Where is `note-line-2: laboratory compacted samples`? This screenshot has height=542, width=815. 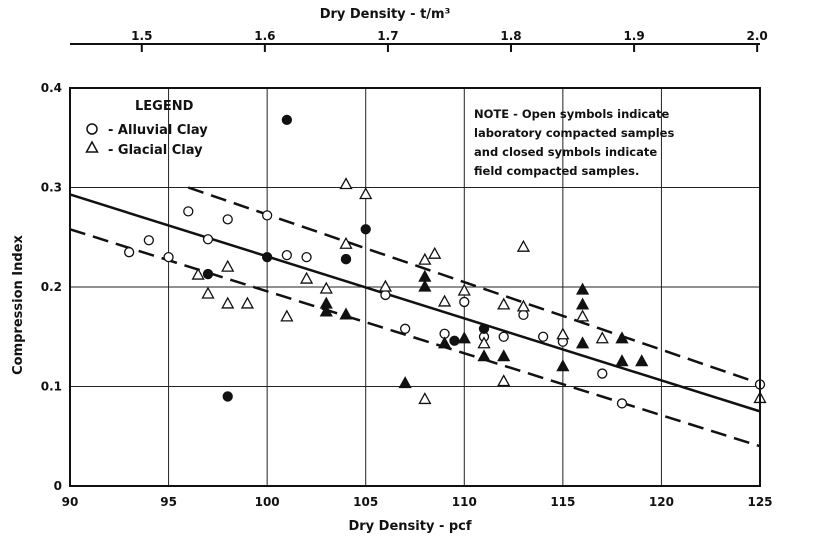
note-line-2: laboratory compacted samples is located at coordinates (574, 133).